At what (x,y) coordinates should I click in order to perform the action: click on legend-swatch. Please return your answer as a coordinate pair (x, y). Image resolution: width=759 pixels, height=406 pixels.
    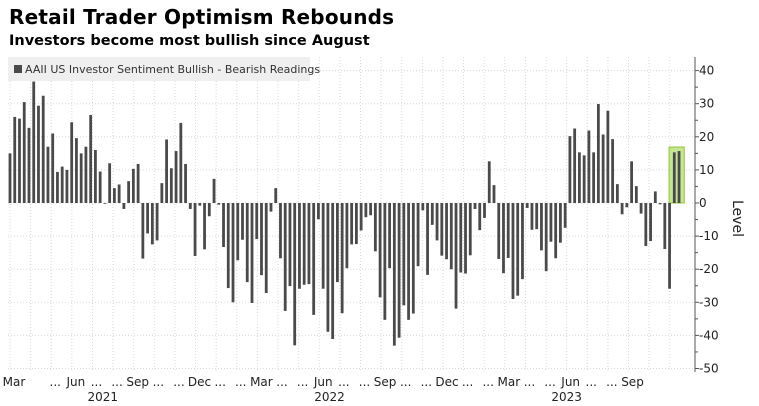
    Looking at the image, I should click on (18, 69).